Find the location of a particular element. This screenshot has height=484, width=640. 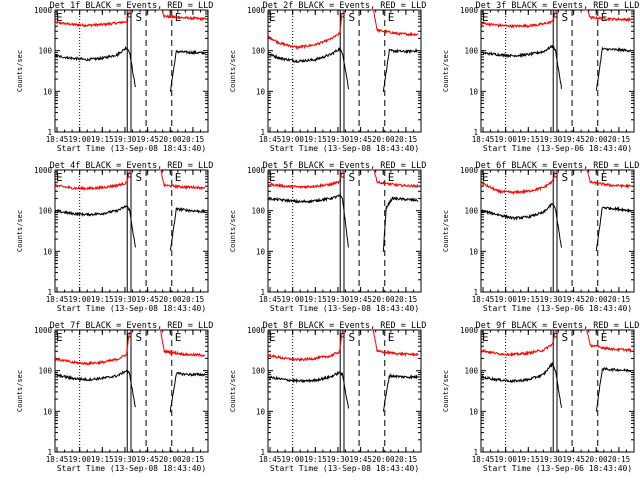

panel-title: Det 5f BLACK = Events, RED = LLD is located at coordinates (345, 166).